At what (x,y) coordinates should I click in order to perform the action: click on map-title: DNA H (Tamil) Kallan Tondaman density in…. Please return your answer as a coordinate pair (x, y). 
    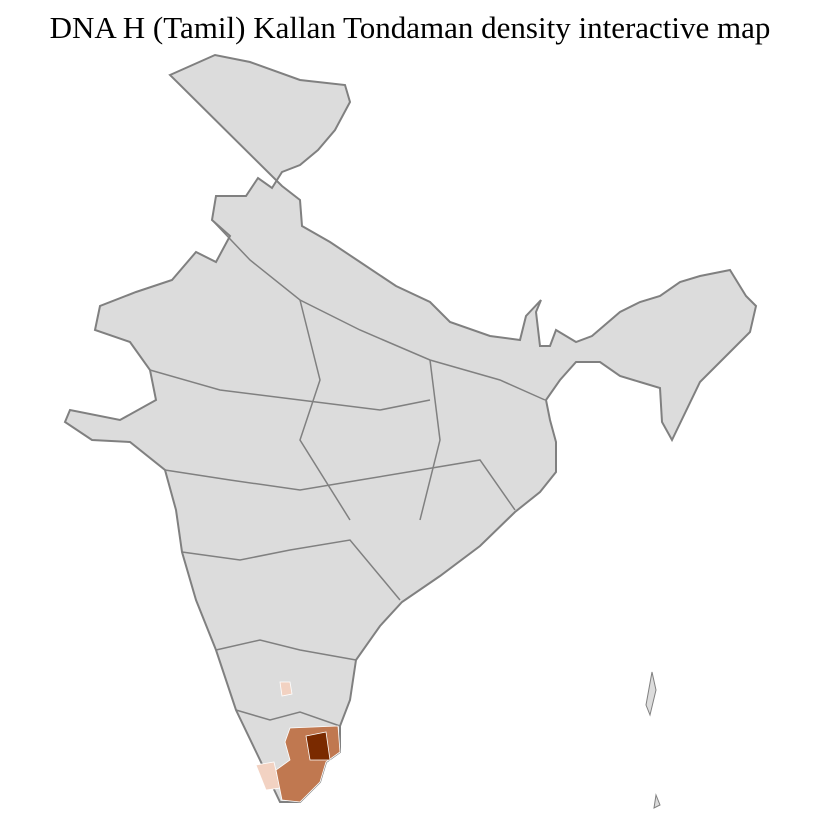
    Looking at the image, I should click on (410, 27).